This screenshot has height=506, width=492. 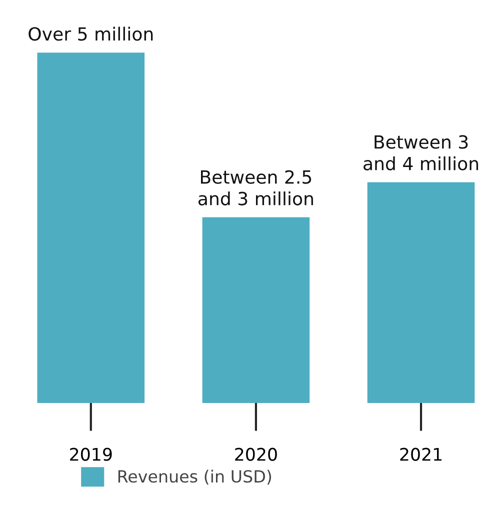 What do you see at coordinates (90, 33) in the screenshot?
I see `text: Over 5 million` at bounding box center [90, 33].